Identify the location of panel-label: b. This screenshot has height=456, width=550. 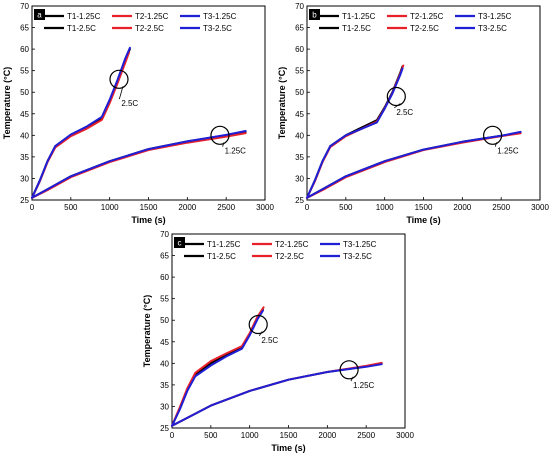
(314, 15).